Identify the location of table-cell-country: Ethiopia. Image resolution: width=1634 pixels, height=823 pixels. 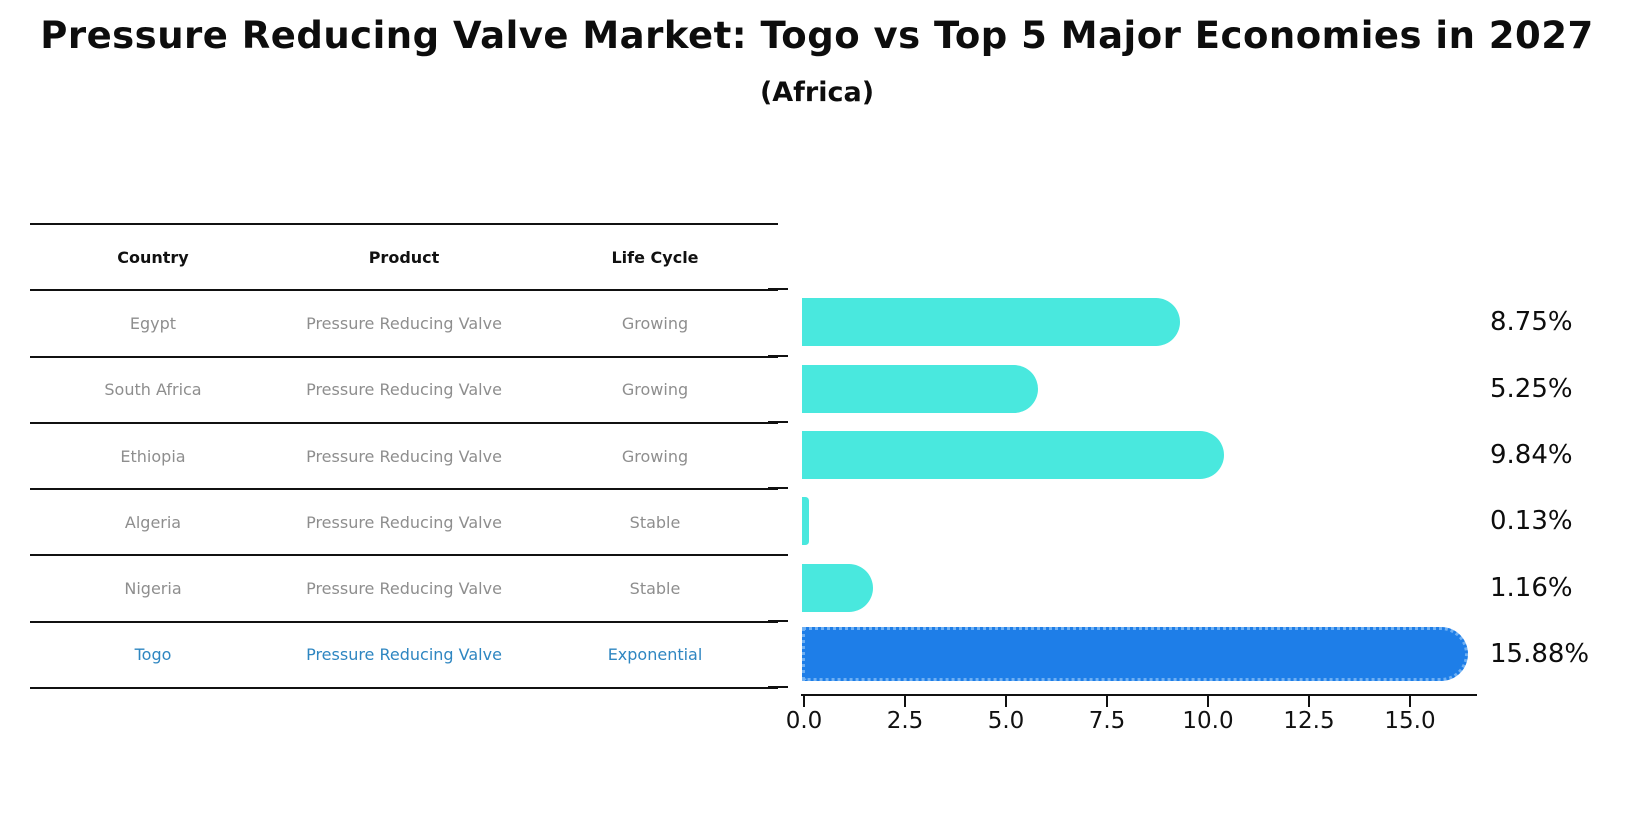
(153, 456).